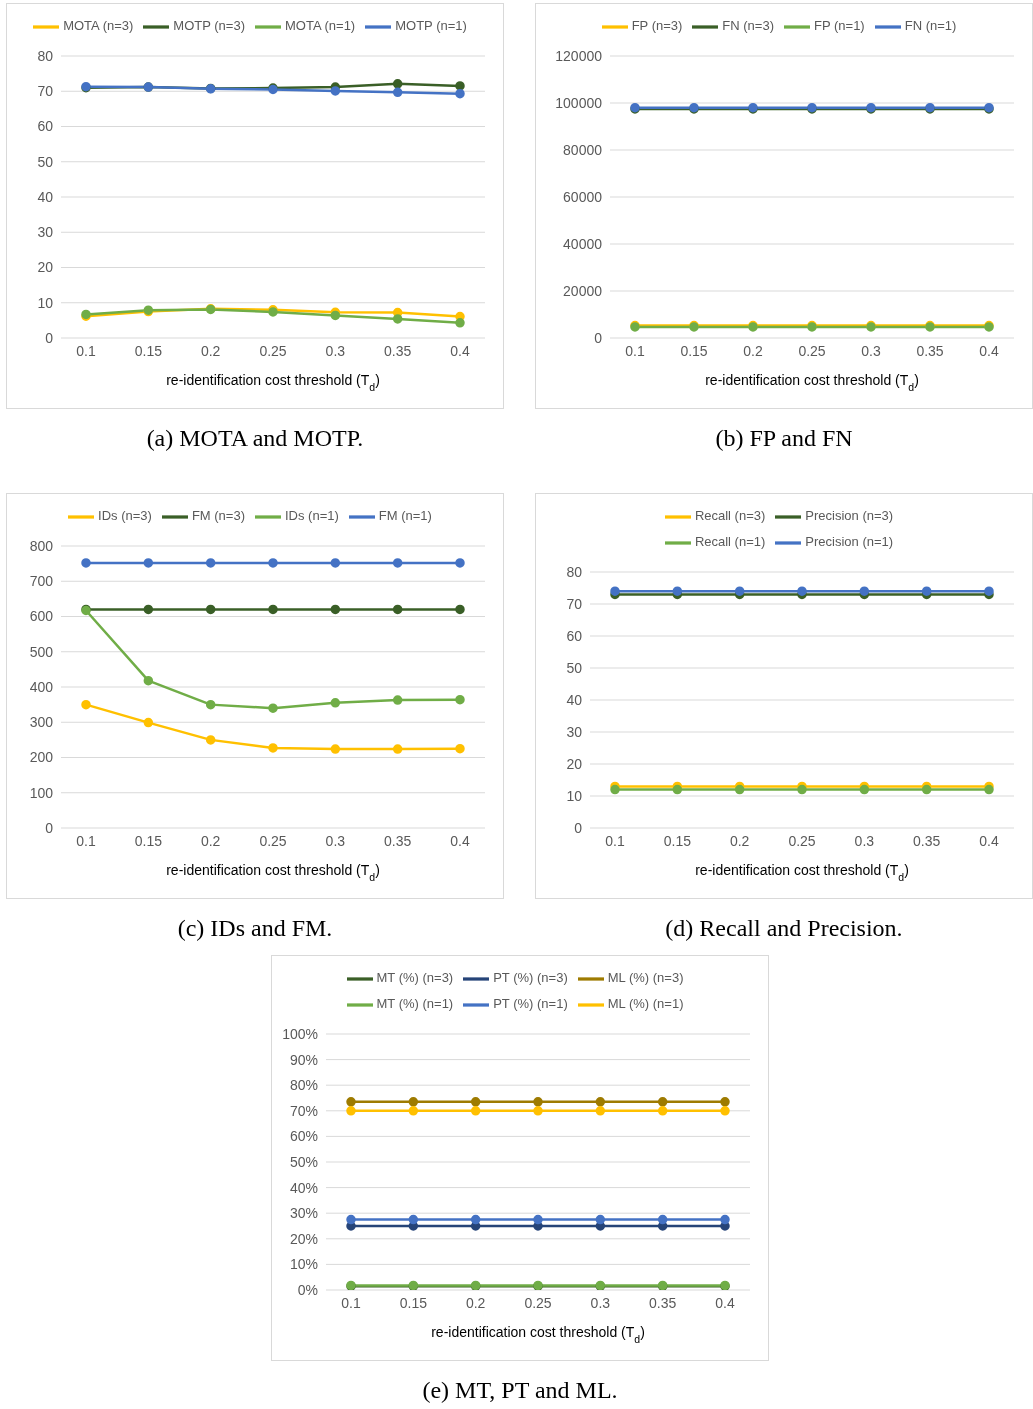 This screenshot has width=1033, height=1409. I want to click on legend-label: FP (n=3), so click(657, 26).